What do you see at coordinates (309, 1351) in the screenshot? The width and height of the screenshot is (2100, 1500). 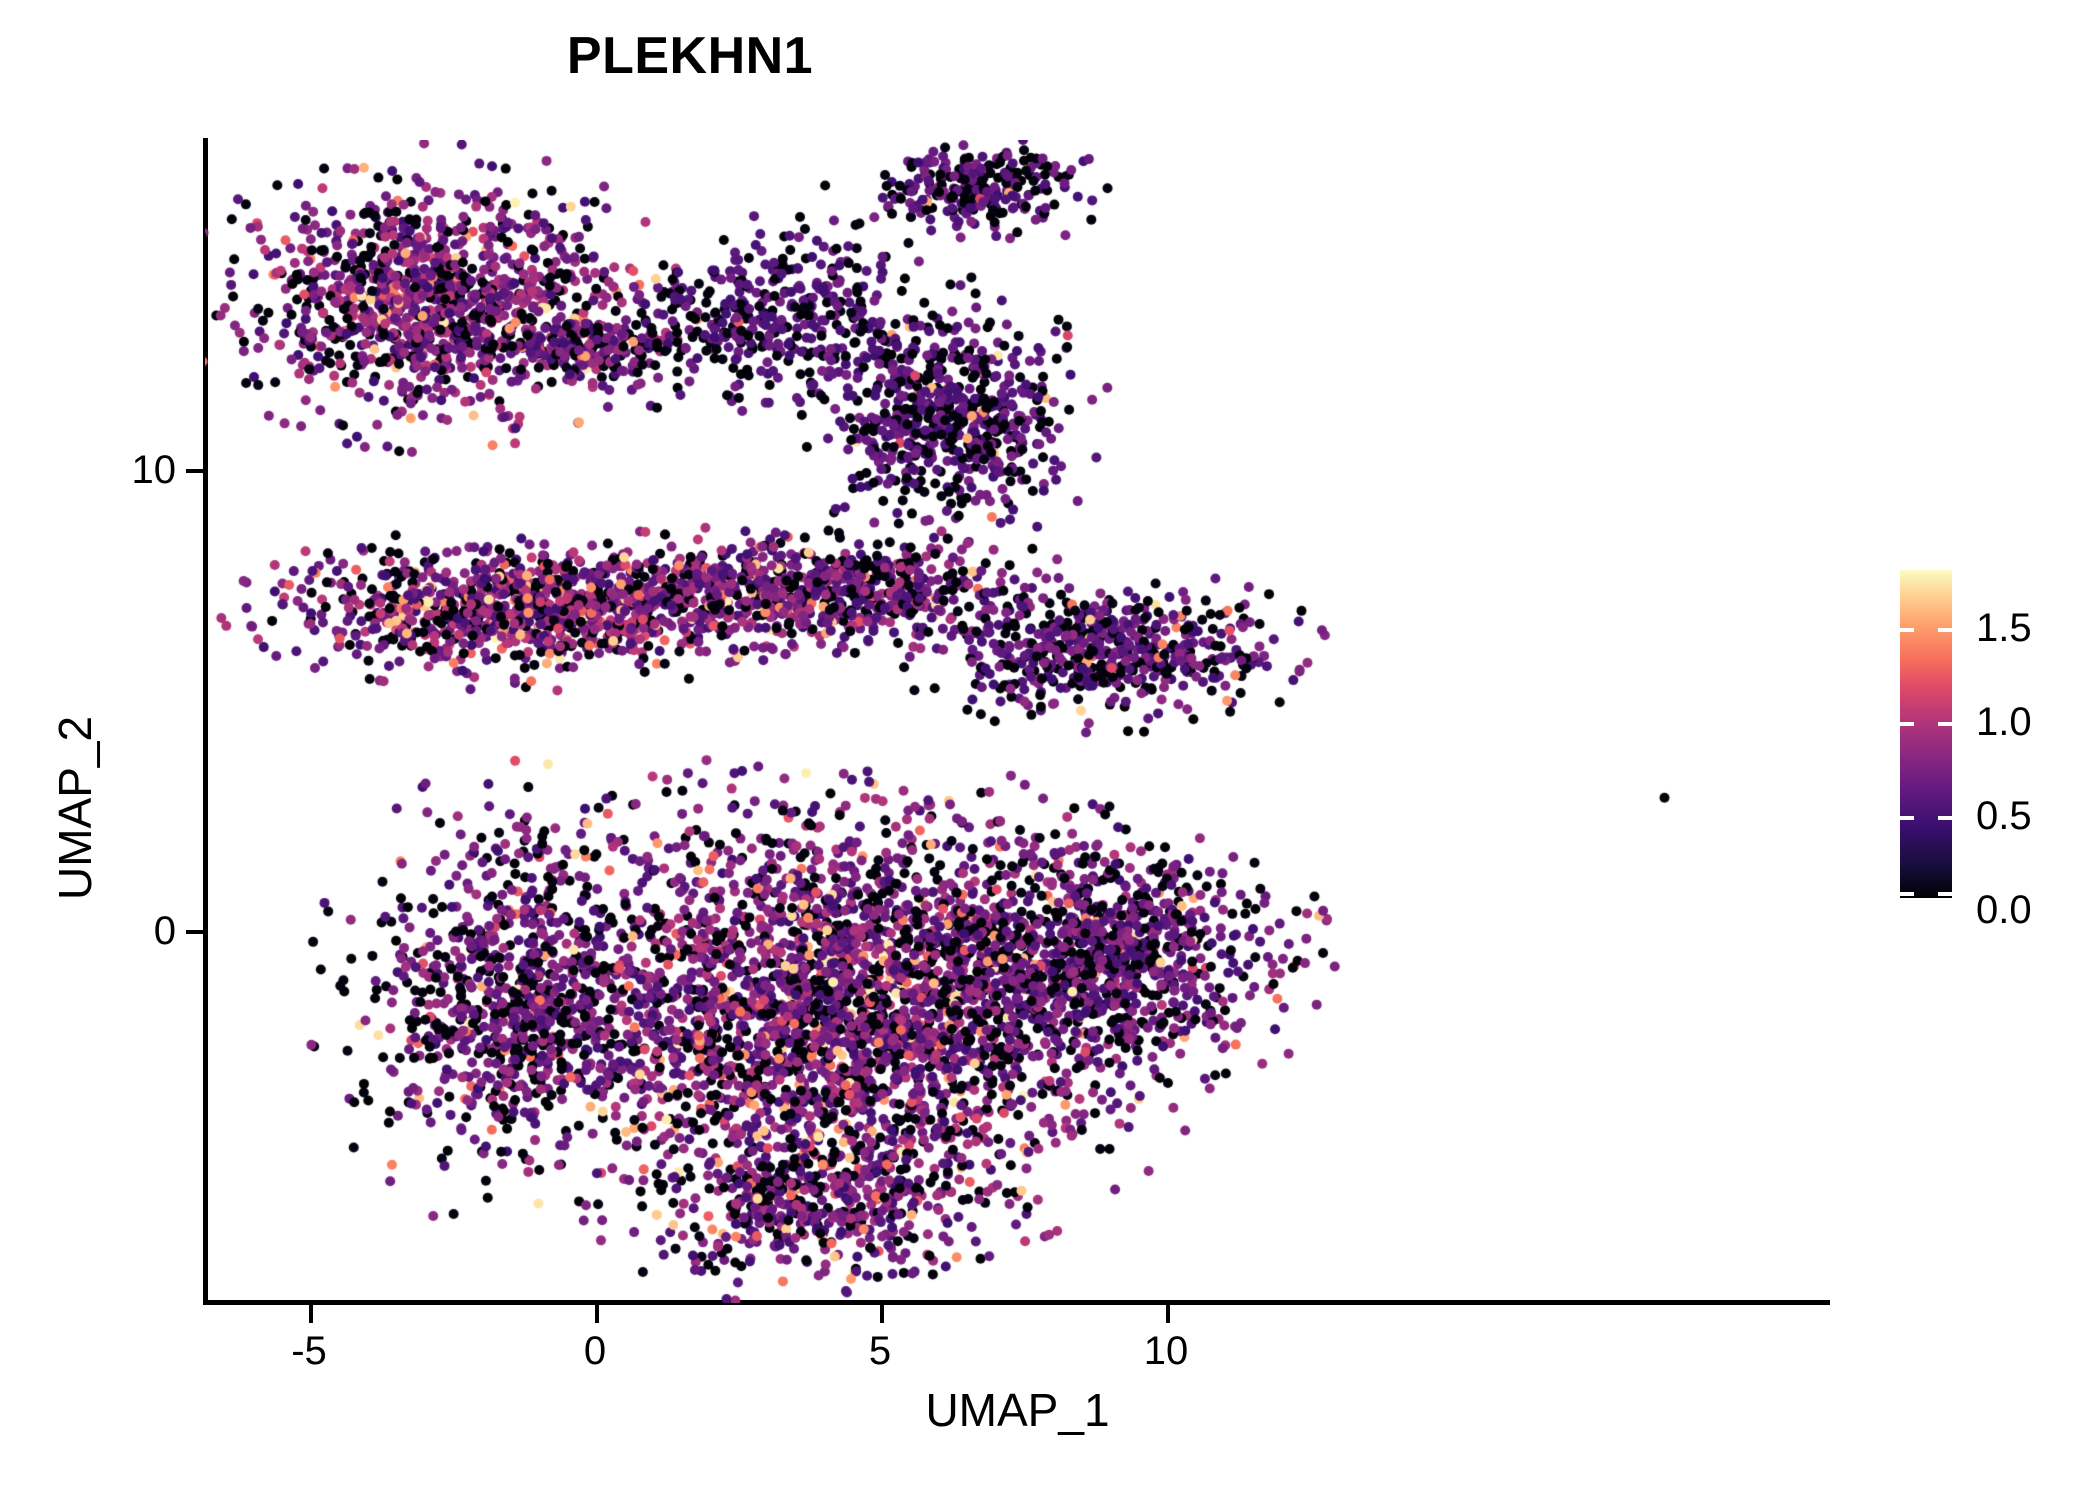 I see `x-tick-label: -5` at bounding box center [309, 1351].